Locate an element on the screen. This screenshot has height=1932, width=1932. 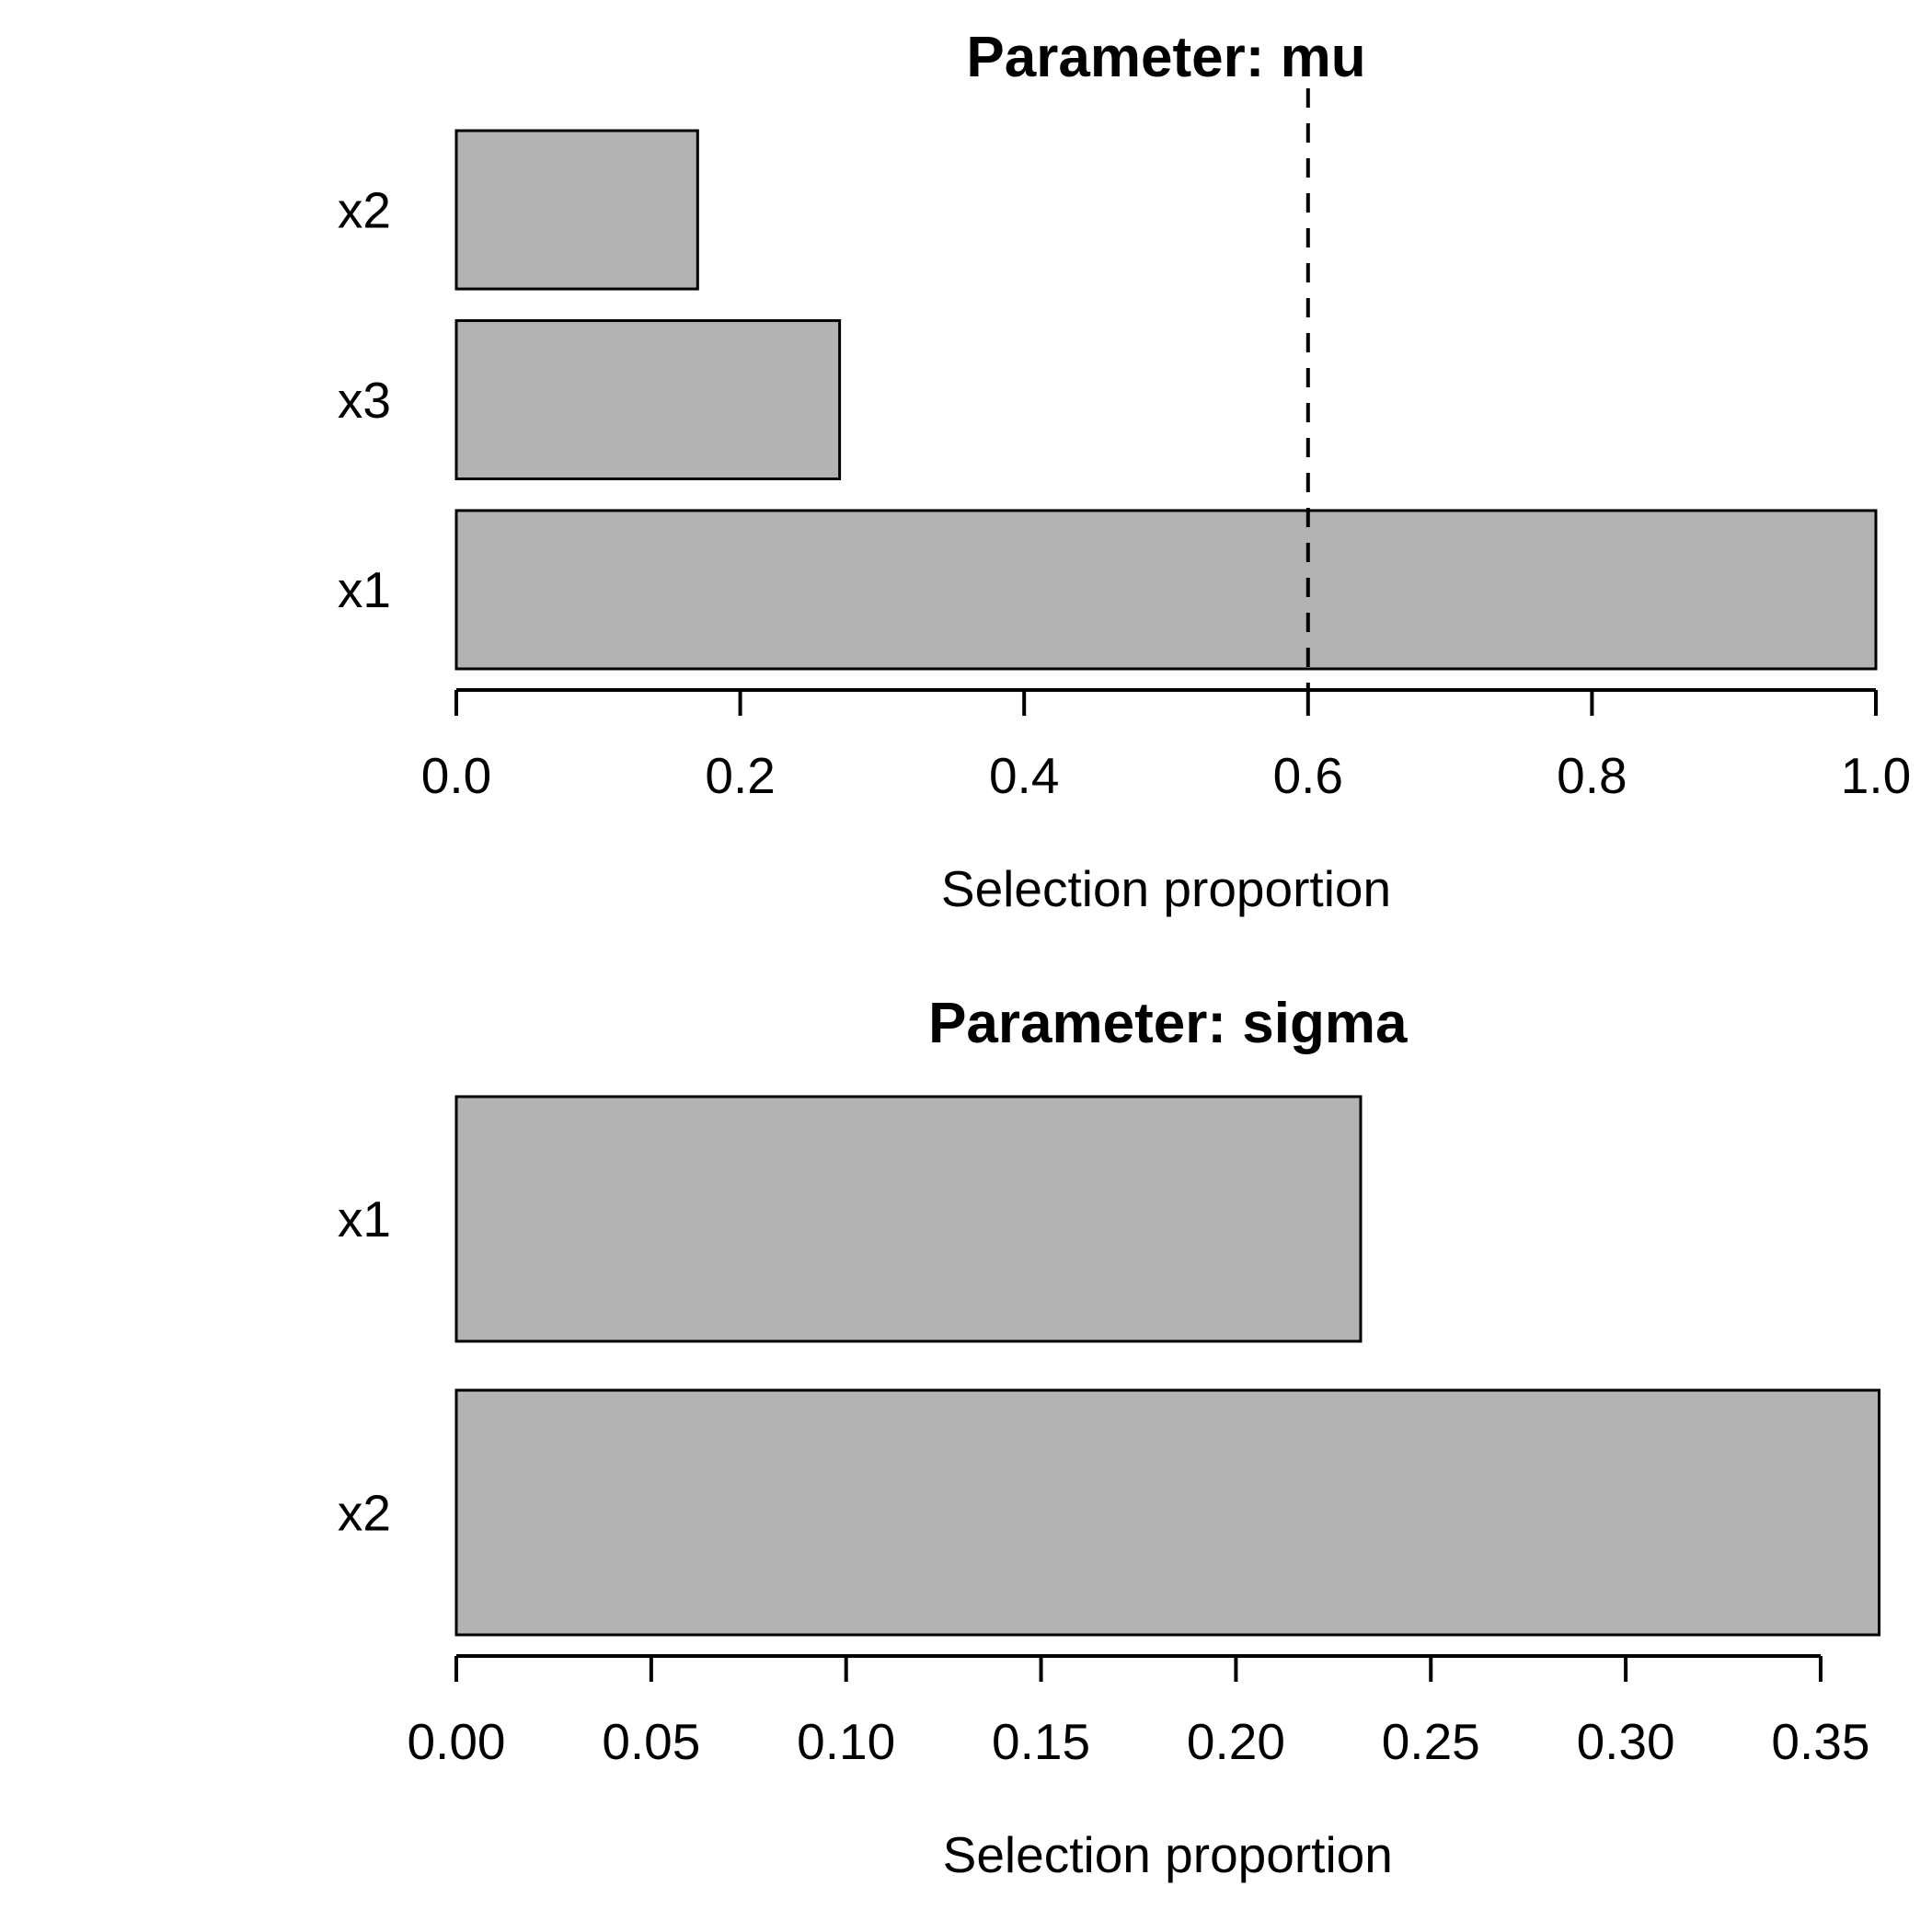
x-tick-label: 0.6 is located at coordinates (1308, 775).